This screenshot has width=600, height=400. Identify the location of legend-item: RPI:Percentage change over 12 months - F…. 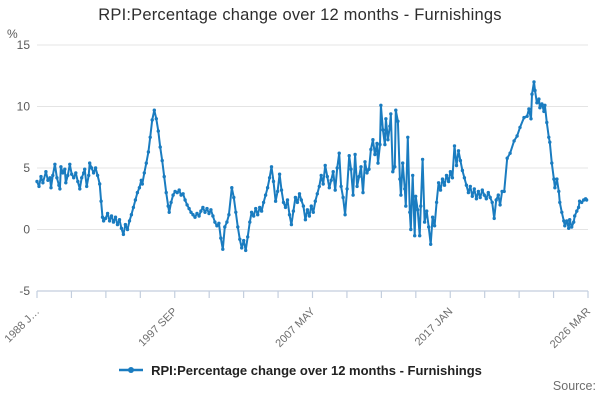
(300, 370).